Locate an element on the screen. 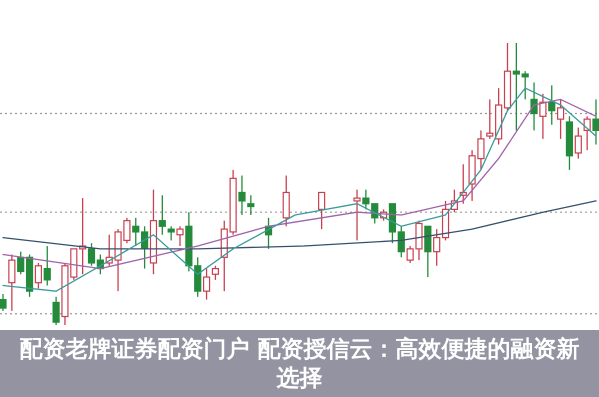 This screenshot has width=599, height=397. text: 配资老牌证券配资门户 配资授信云：高效便捷的融资新选择 is located at coordinates (299, 364).